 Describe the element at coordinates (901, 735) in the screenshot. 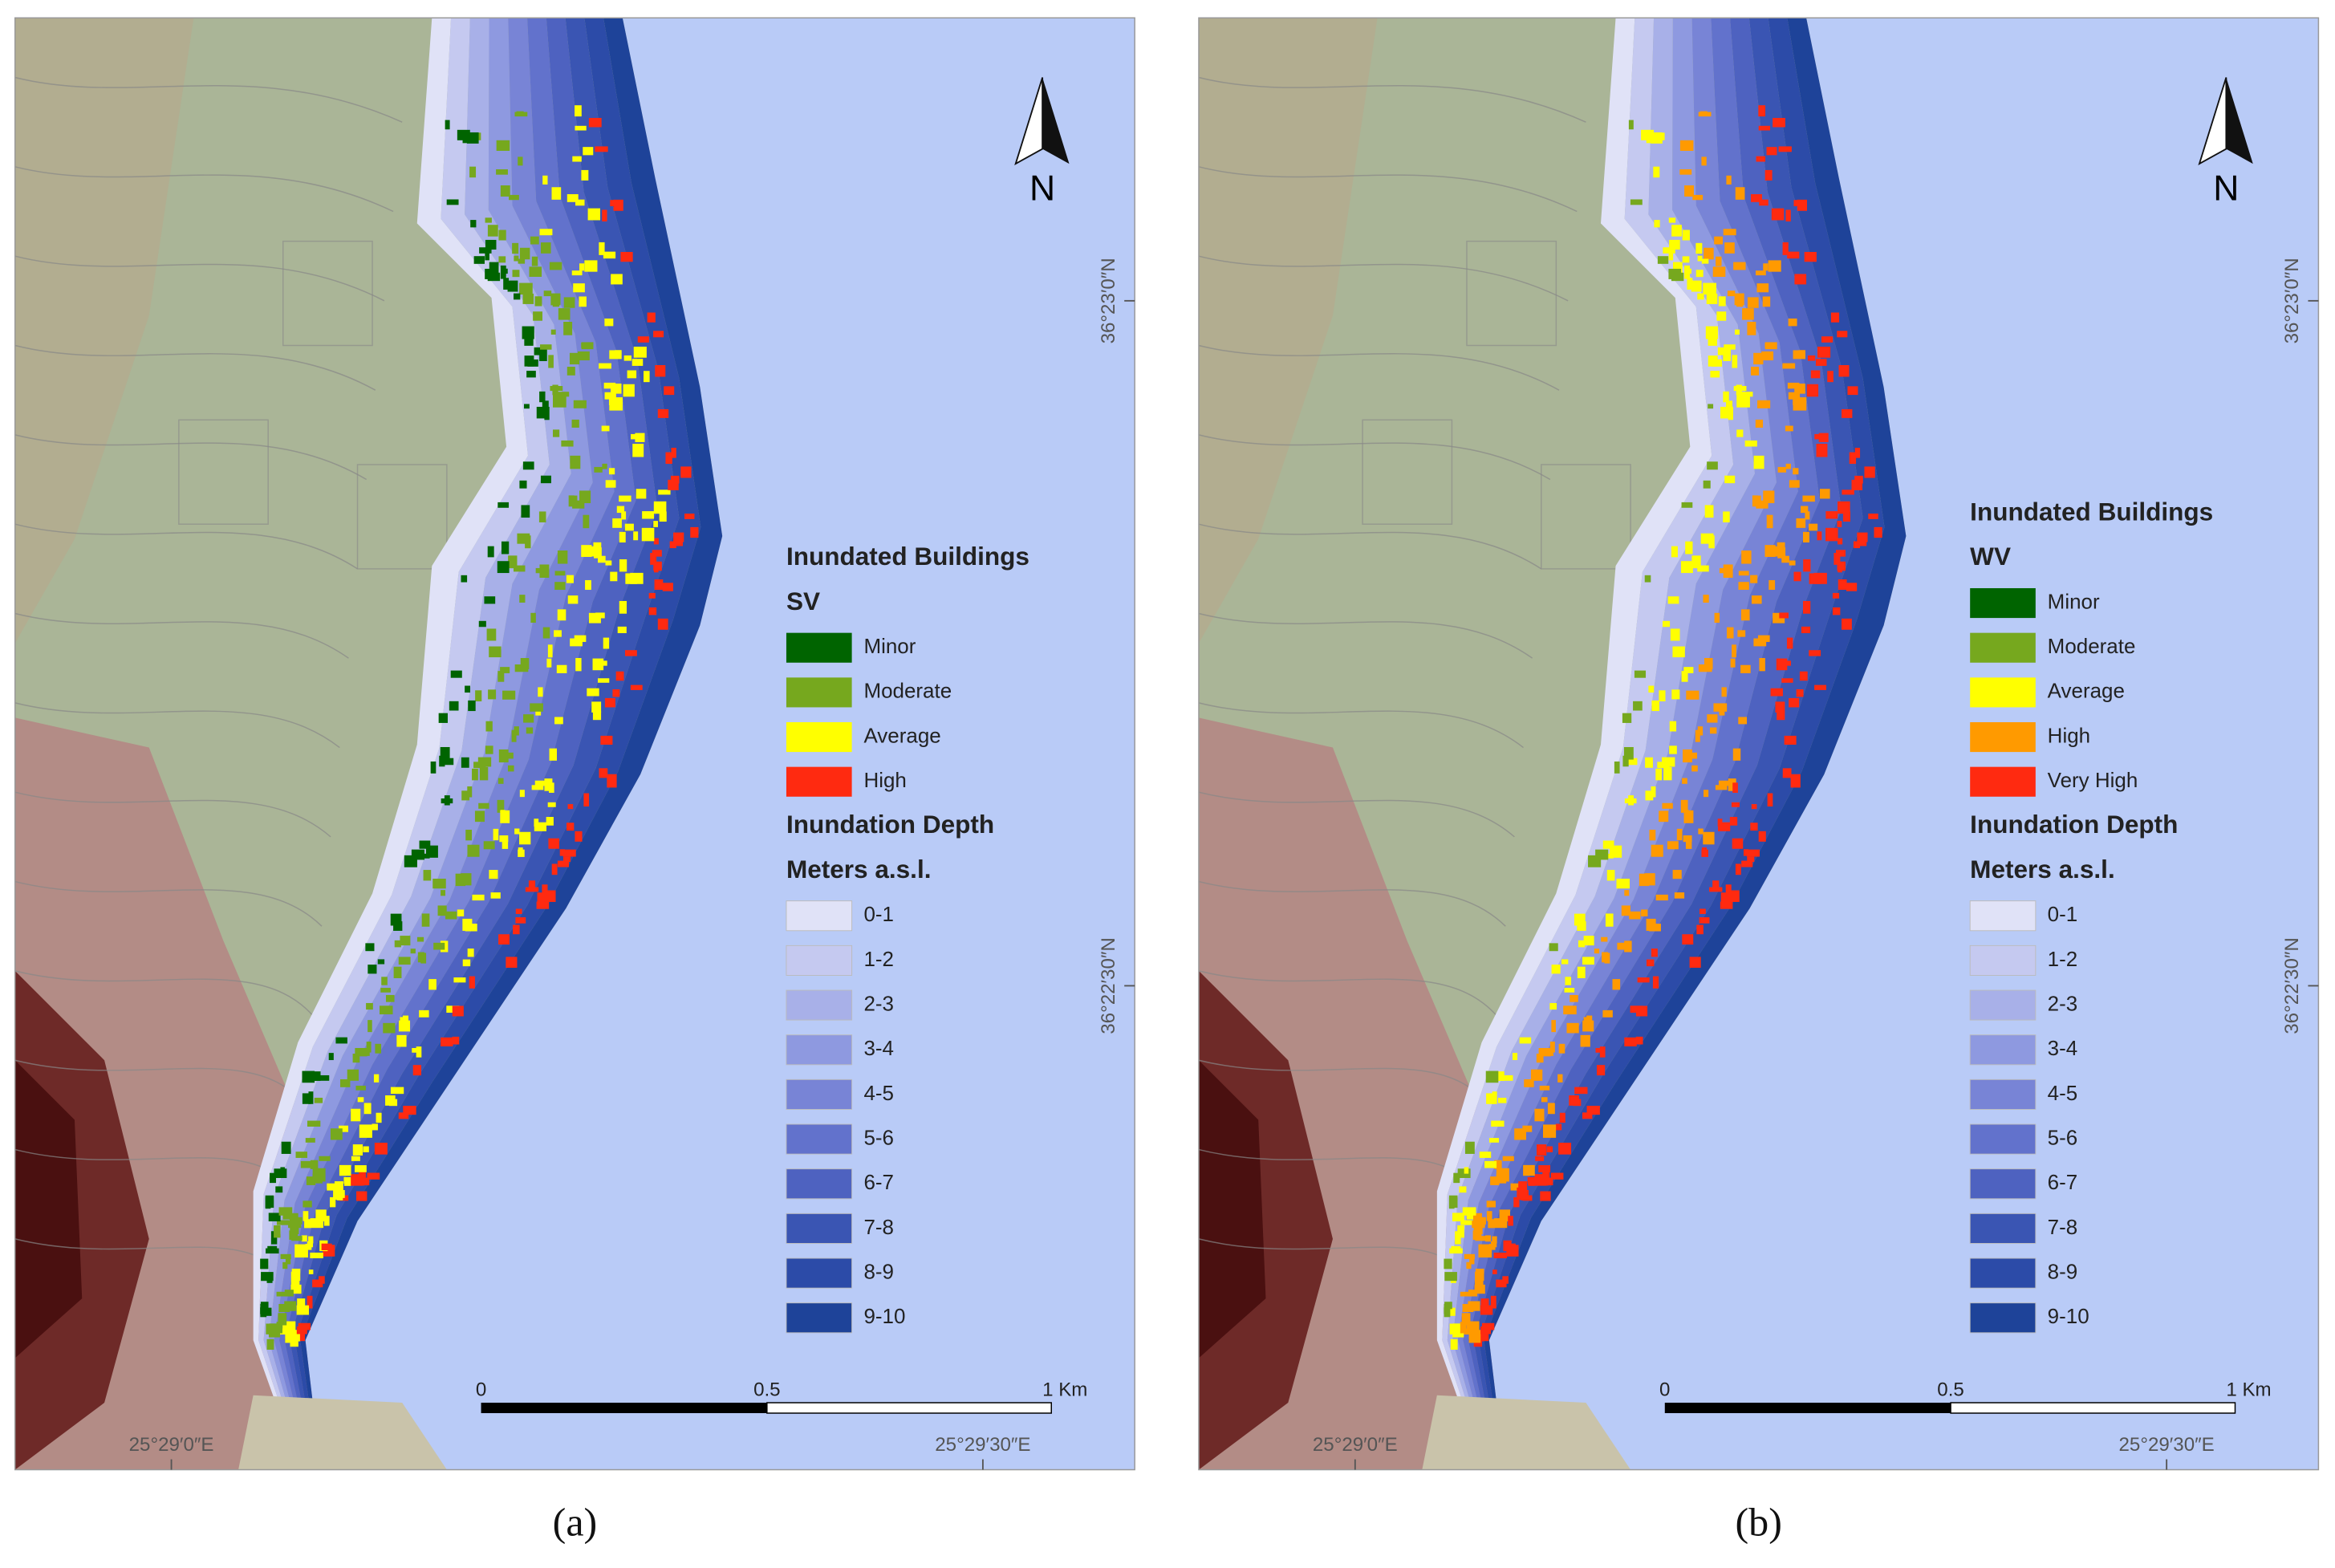

I see `legend-label: Average` at that location.